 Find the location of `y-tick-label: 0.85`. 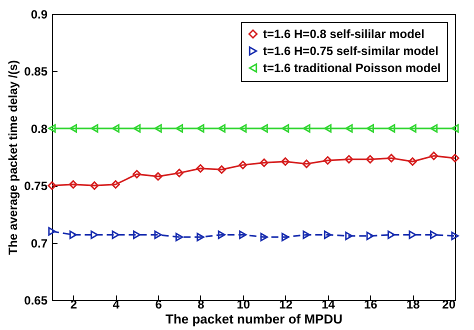

y-tick-label: 0.85 is located at coordinates (36, 71).